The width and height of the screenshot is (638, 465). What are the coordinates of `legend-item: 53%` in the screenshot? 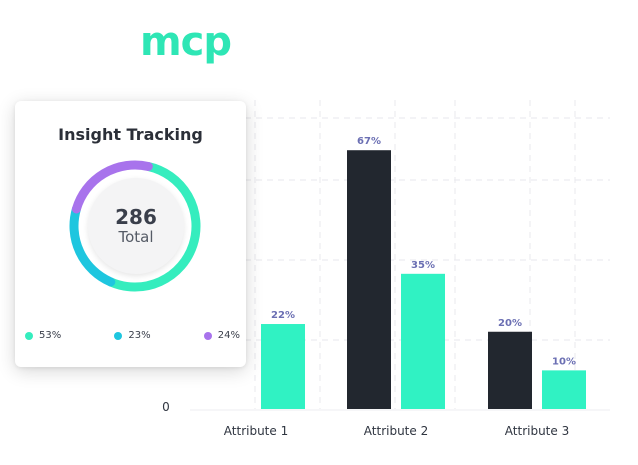 It's located at (43, 335).